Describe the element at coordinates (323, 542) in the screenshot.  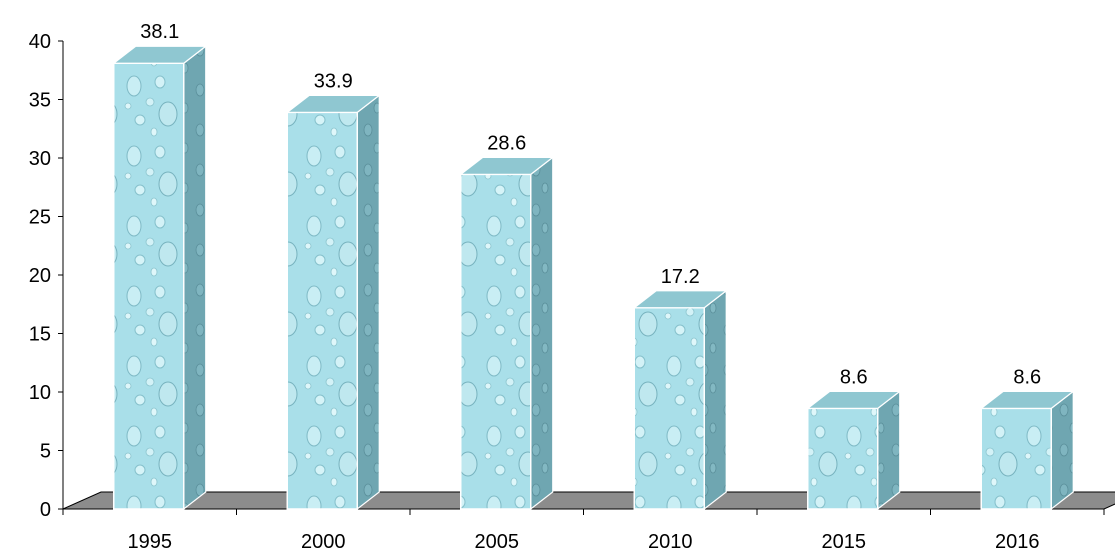
I see `x-tick-label: 2000` at that location.